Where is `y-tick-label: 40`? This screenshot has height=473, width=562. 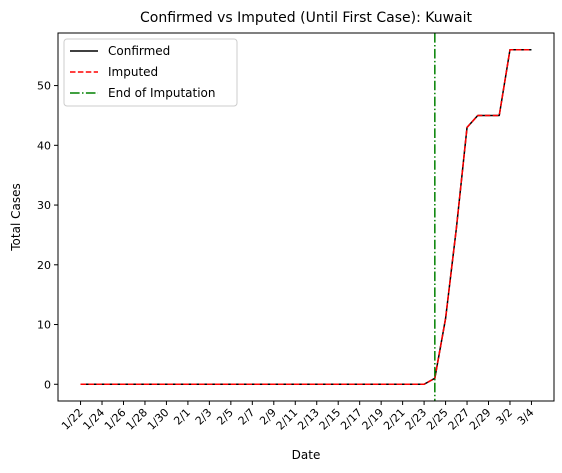 y-tick-label: 40 is located at coordinates (44, 145).